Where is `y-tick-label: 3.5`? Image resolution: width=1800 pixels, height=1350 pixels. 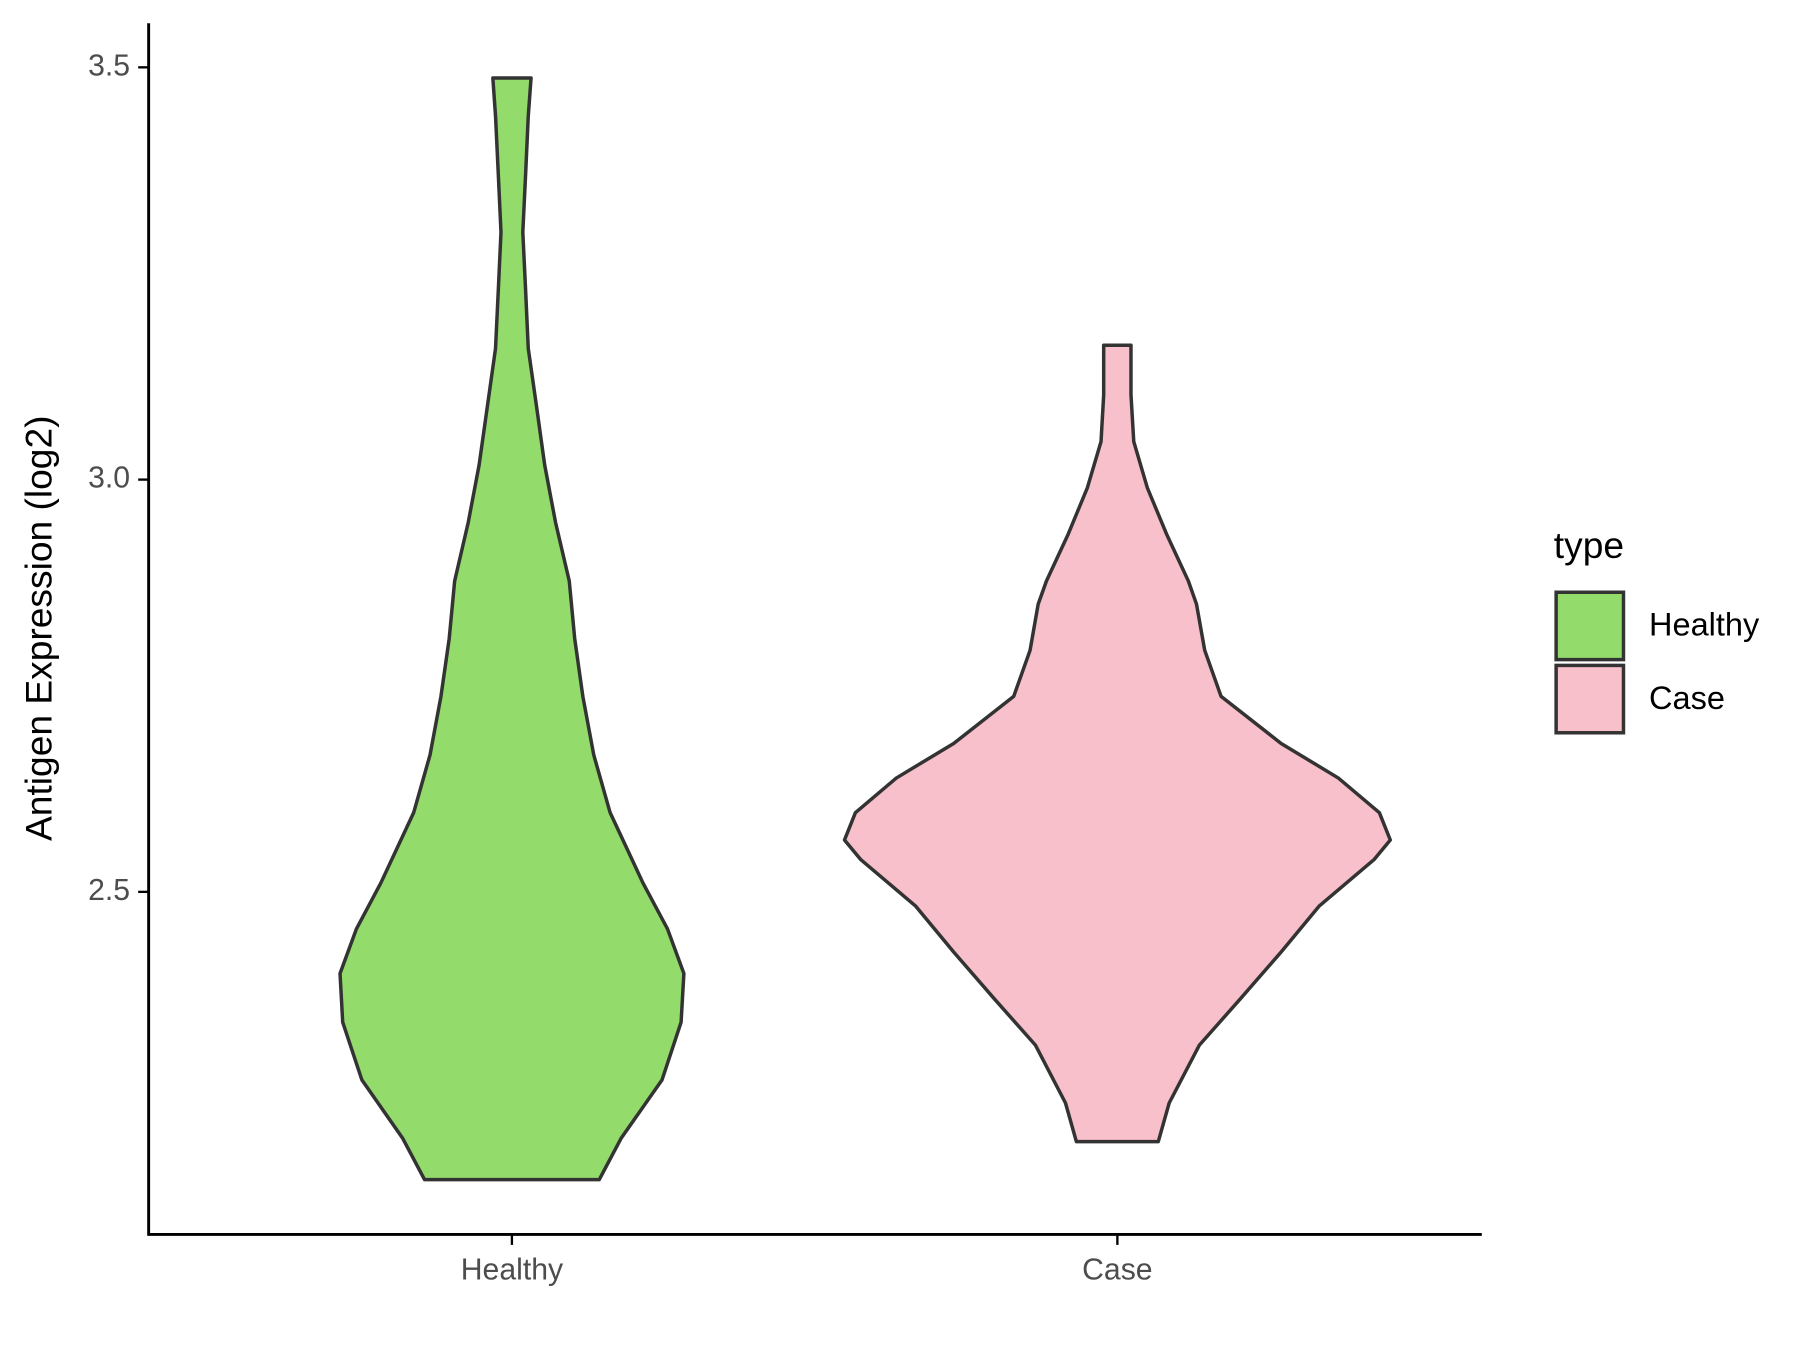
y-tick-label: 3.5 is located at coordinates (109, 65).